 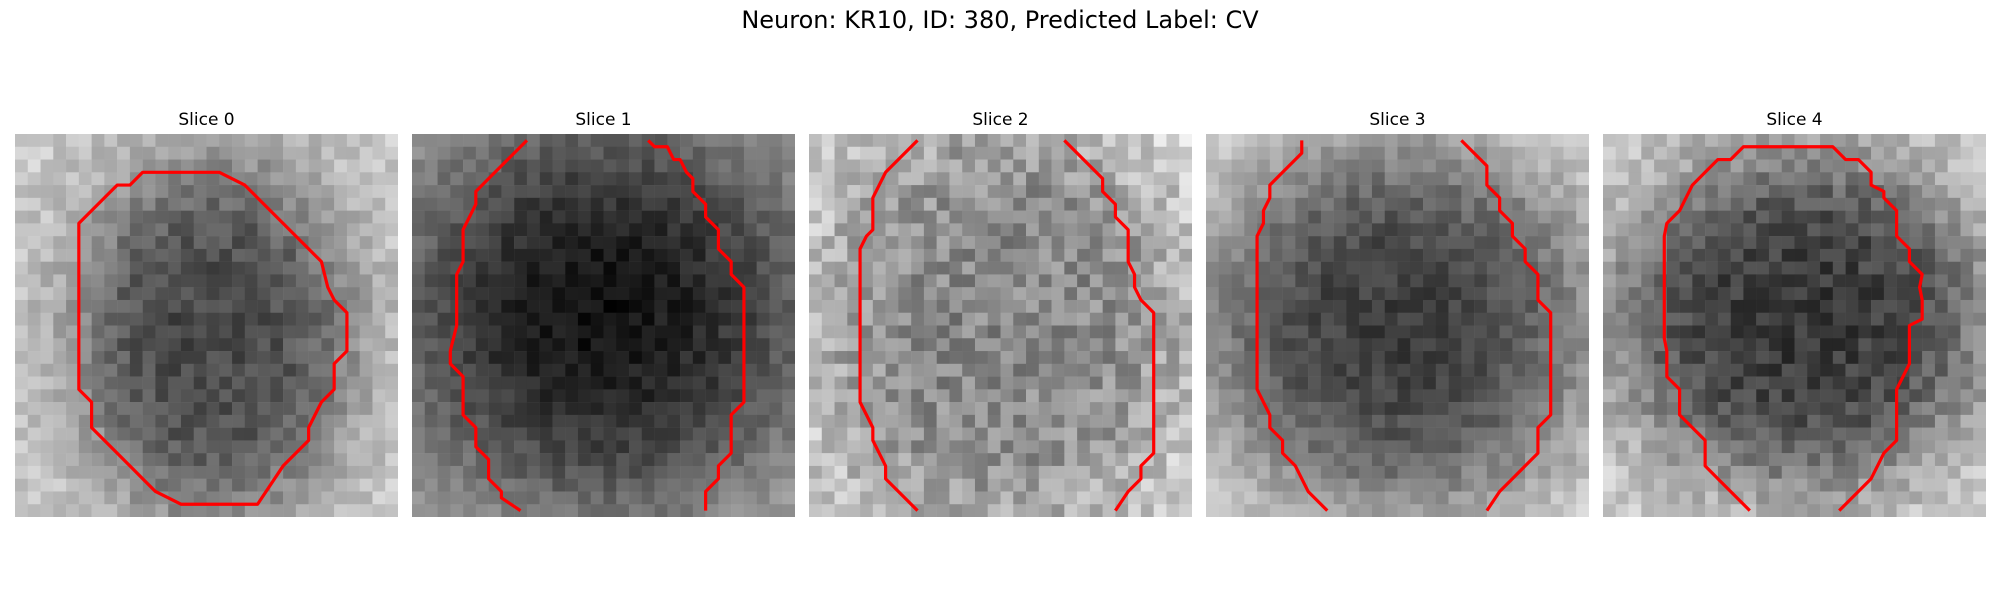 I want to click on slice-3-svg, so click(x=1397, y=325).